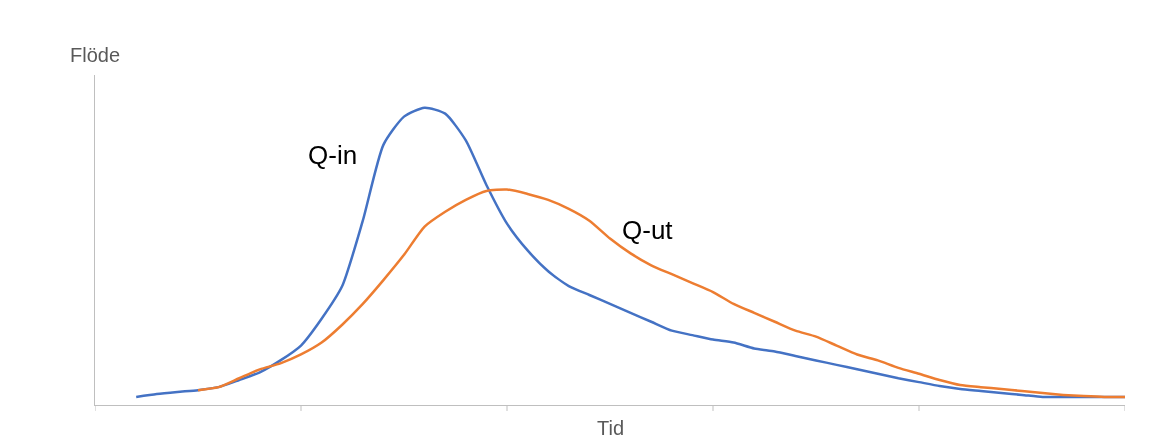 Image resolution: width=1163 pixels, height=448 pixels. Describe the element at coordinates (648, 230) in the screenshot. I see `series-label: Q-ut` at that location.